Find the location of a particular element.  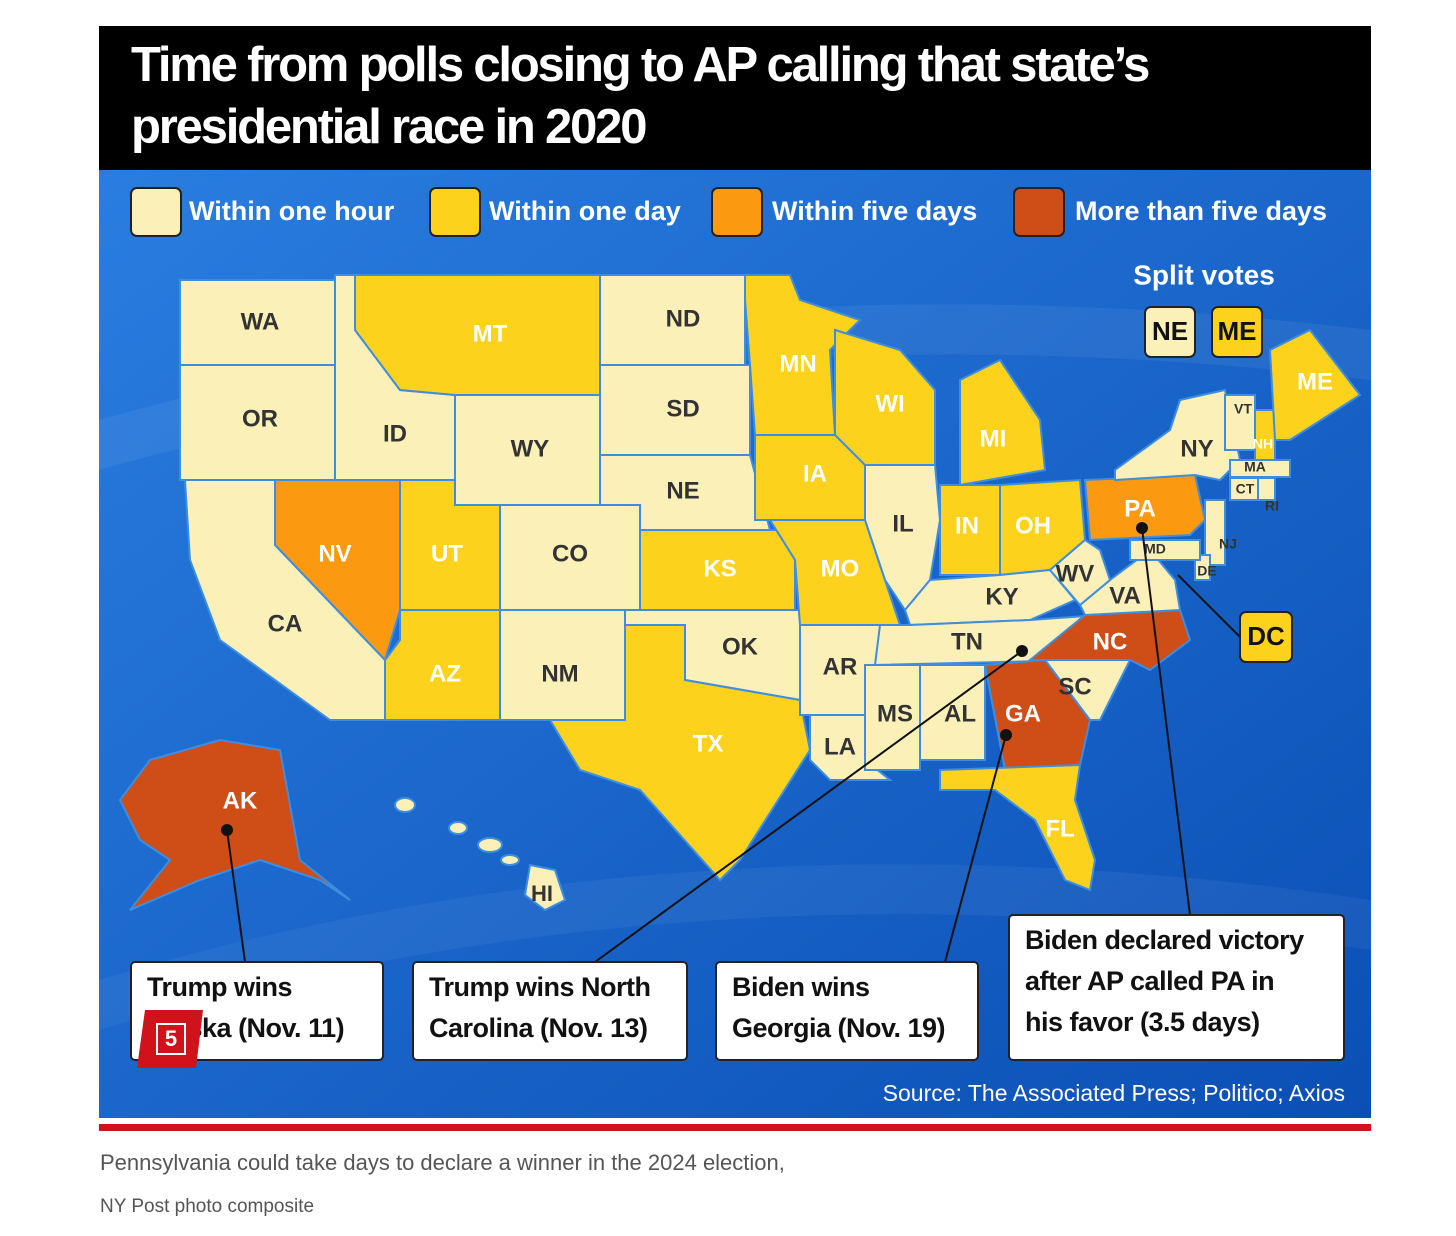

state-label: VT is located at coordinates (1243, 409).